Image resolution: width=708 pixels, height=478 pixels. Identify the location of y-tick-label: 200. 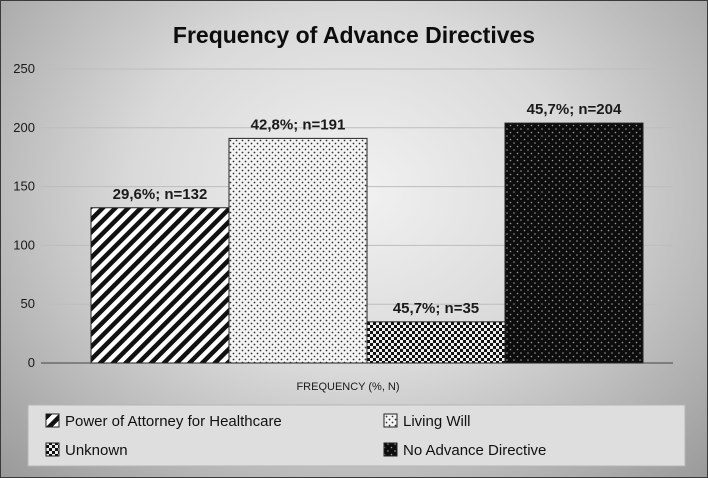
(24, 127).